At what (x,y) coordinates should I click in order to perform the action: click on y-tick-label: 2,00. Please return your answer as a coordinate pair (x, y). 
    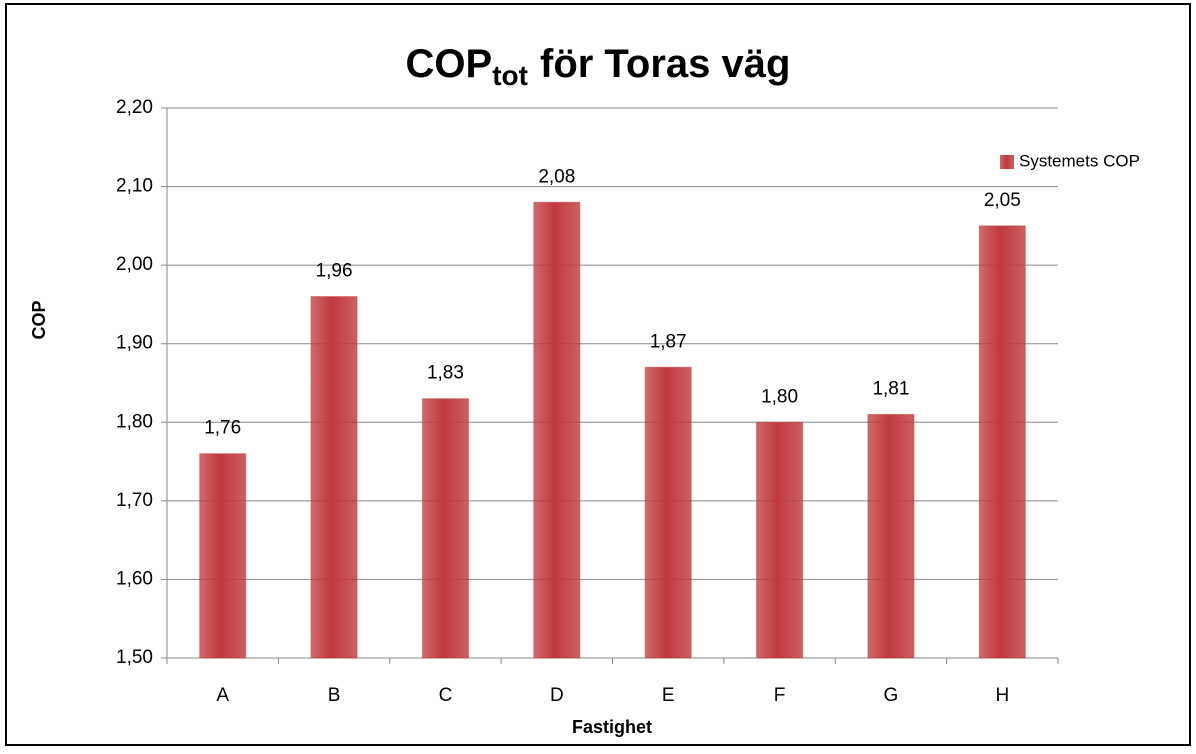
    Looking at the image, I should click on (134, 264).